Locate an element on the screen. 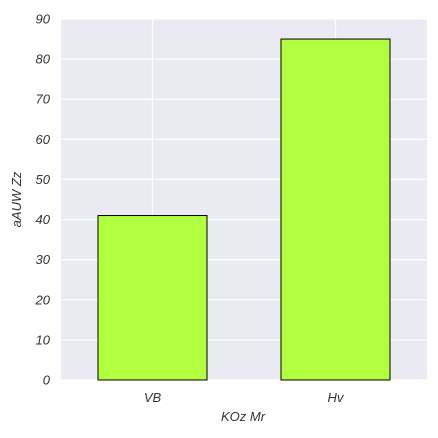 Image resolution: width=438 pixels, height=438 pixels. y-tick-label: 30 is located at coordinates (43, 259).